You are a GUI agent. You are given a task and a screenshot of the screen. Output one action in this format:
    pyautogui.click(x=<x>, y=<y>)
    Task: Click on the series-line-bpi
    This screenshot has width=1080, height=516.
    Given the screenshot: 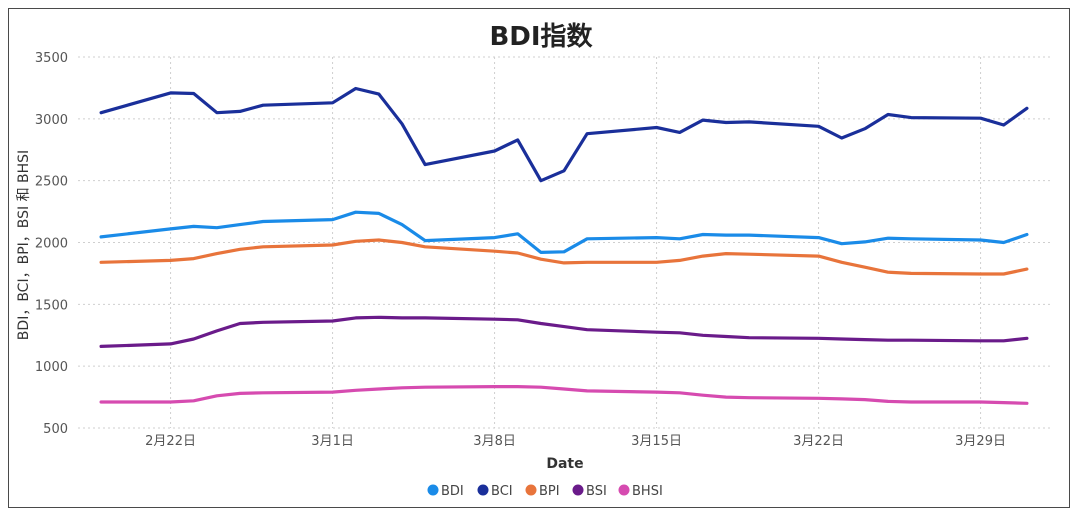 What is the action you would take?
    pyautogui.click(x=564, y=257)
    